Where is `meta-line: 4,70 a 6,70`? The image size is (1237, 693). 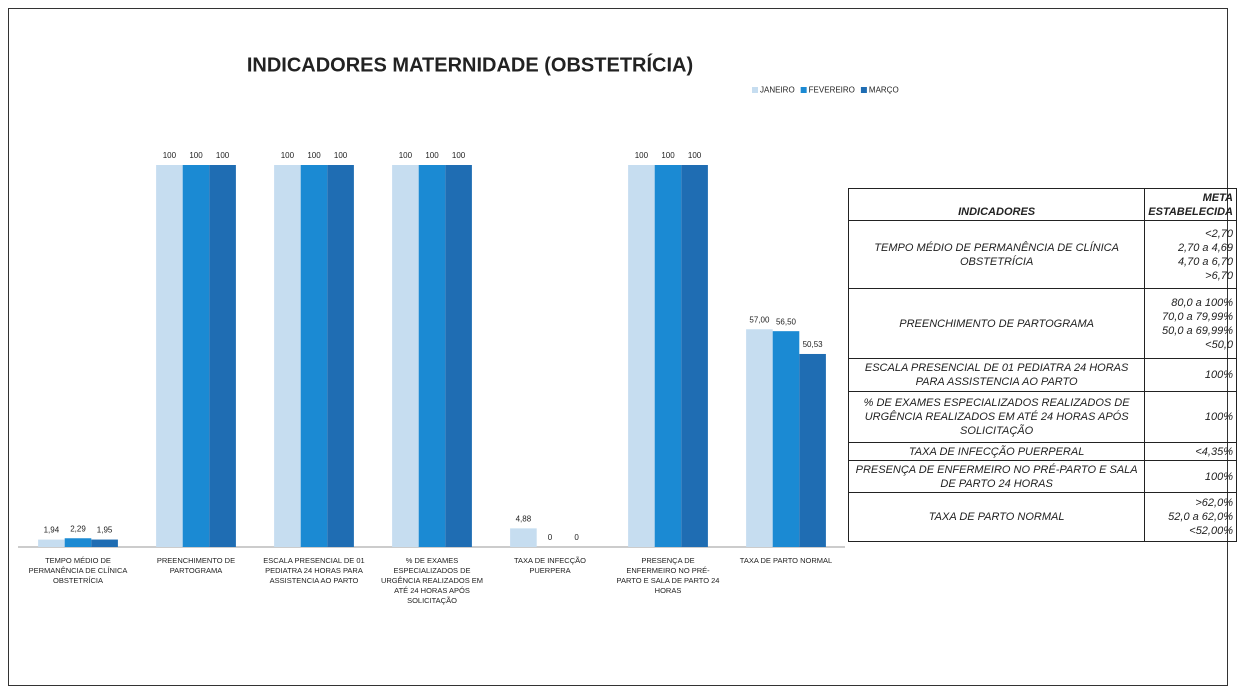 meta-line: 4,70 a 6,70 is located at coordinates (1205, 261).